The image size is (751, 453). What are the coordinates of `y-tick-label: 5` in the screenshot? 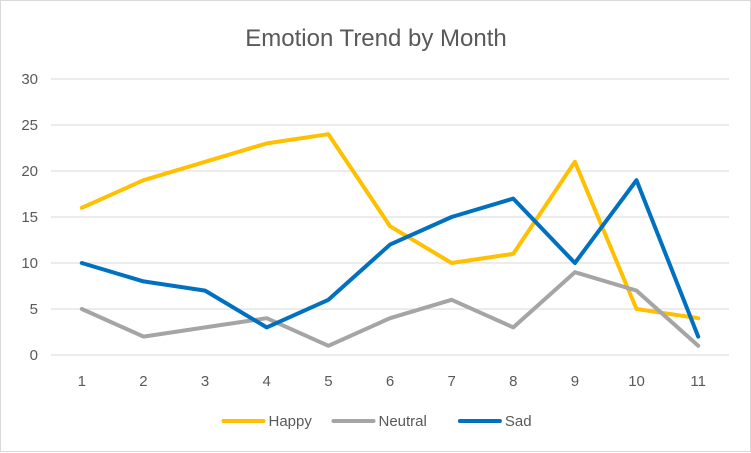 It's located at (34, 309).